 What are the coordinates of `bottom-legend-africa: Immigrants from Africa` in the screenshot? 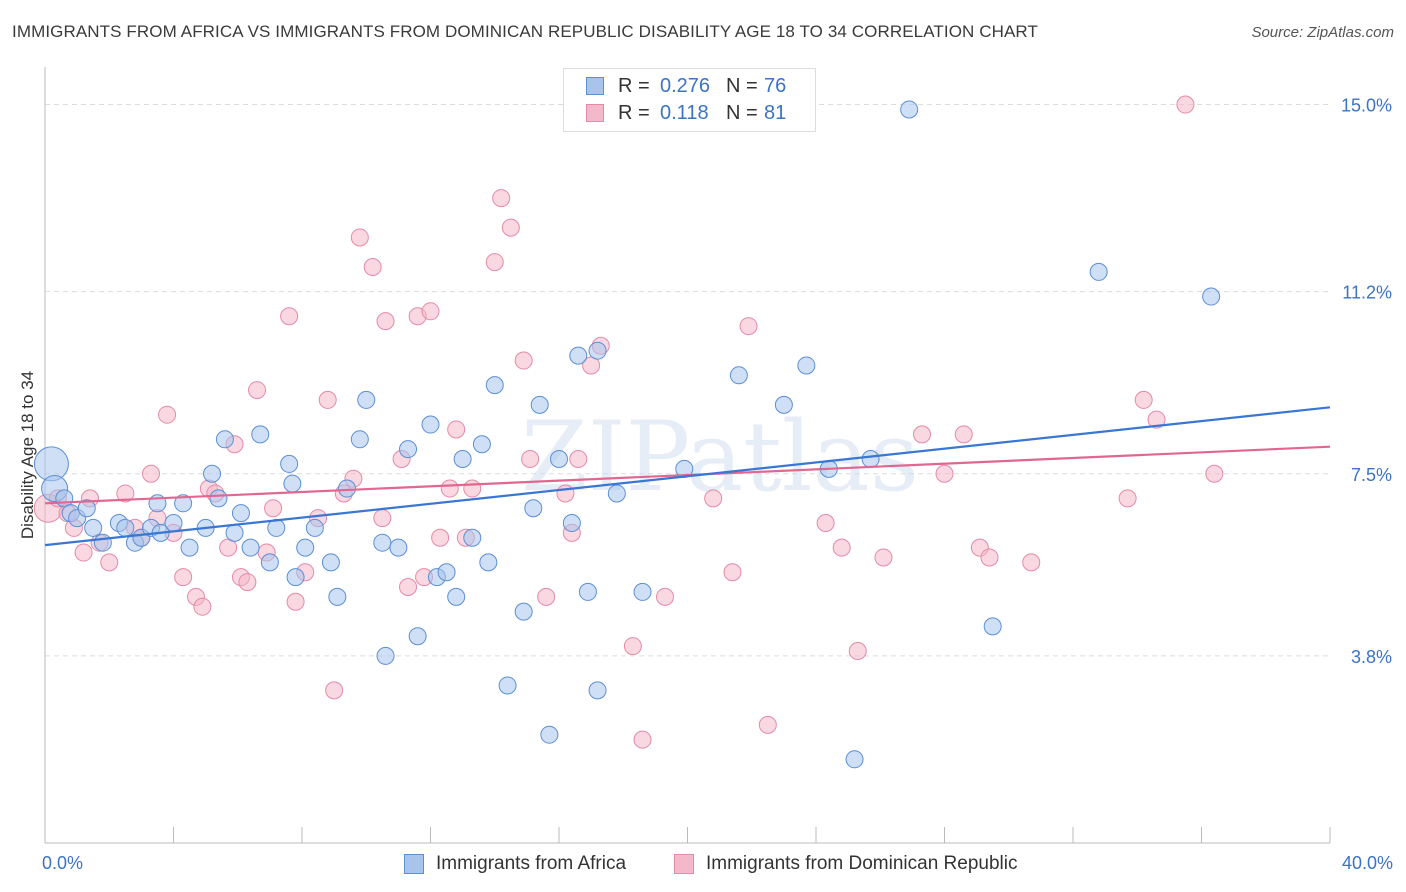 It's located at (515, 864).